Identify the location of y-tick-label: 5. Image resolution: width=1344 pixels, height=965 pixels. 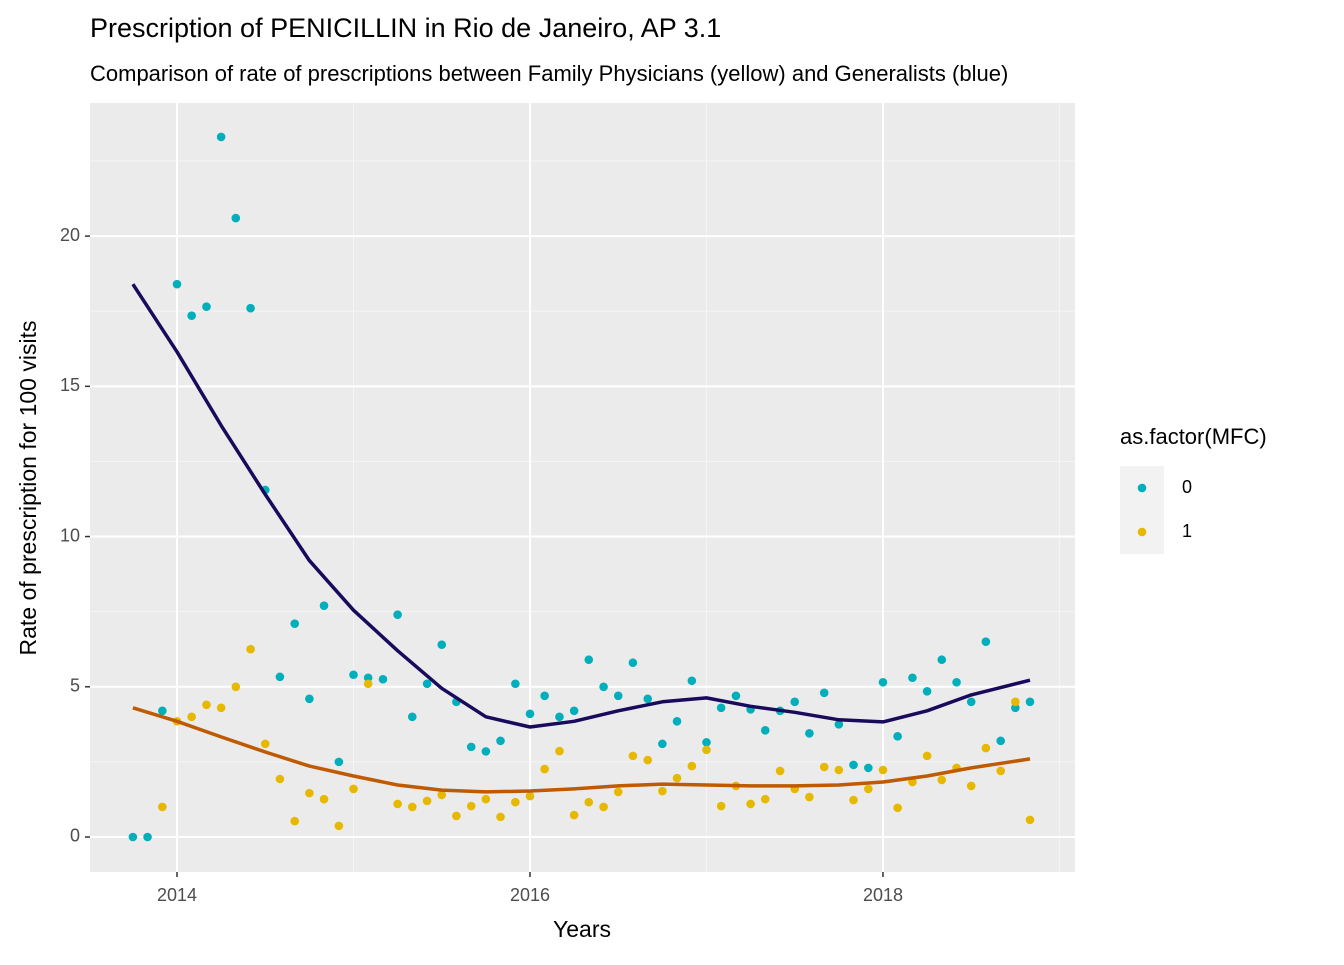
(75, 686).